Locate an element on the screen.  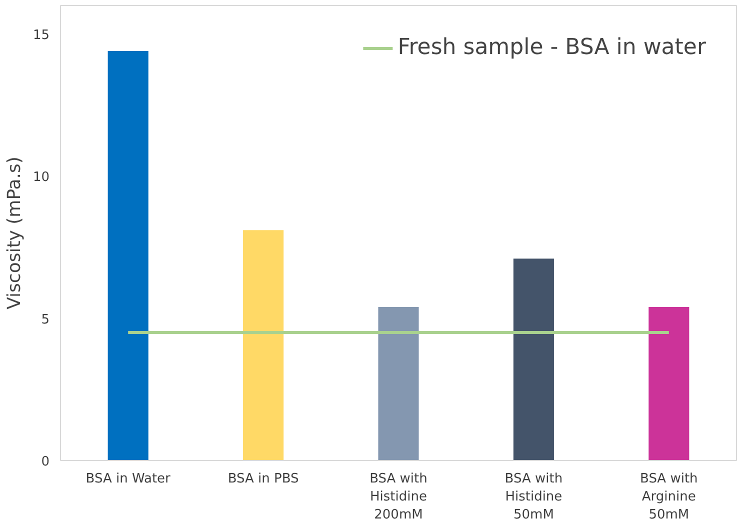
x-tick-label: BSA in PBS is located at coordinates (263, 479).